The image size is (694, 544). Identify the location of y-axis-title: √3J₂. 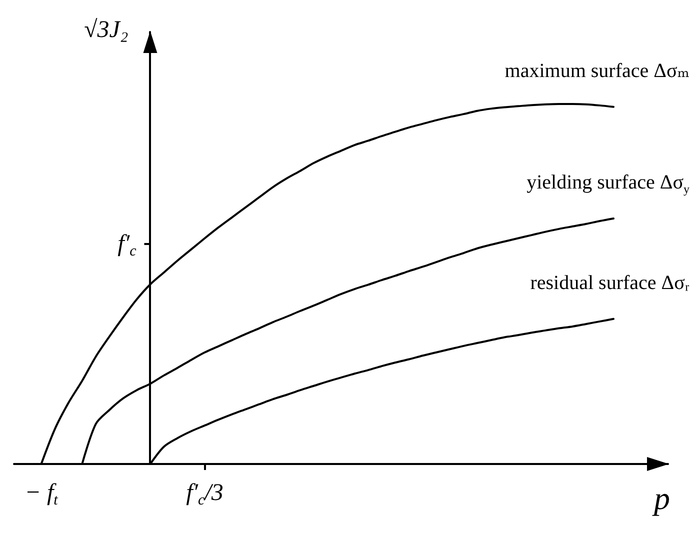
(106, 30).